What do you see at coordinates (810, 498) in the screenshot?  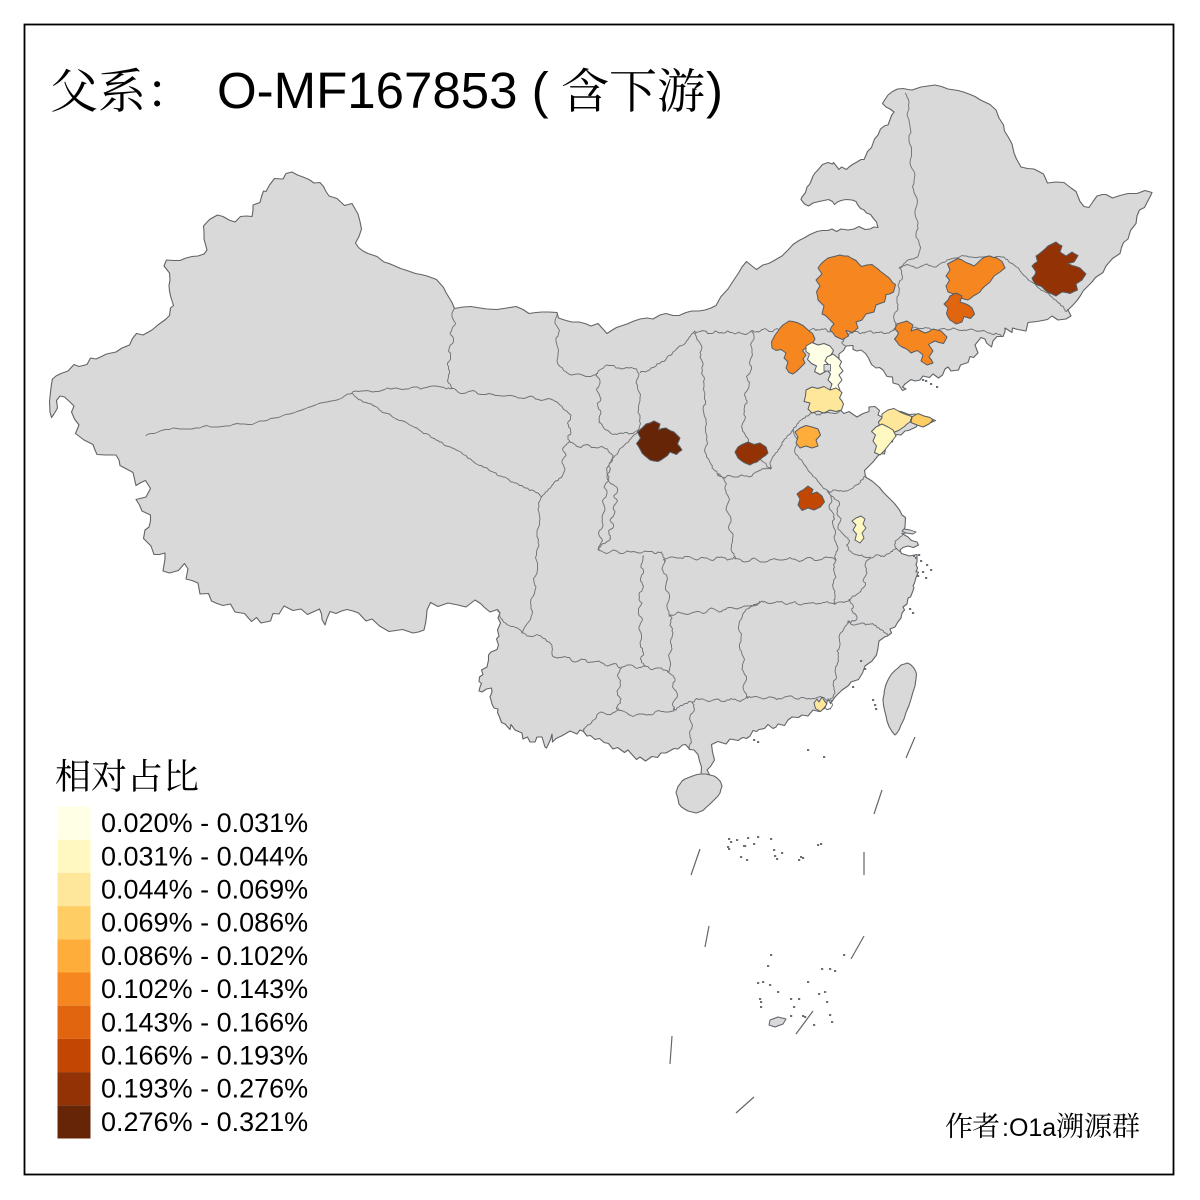 I see `region-zhengzhou` at bounding box center [810, 498].